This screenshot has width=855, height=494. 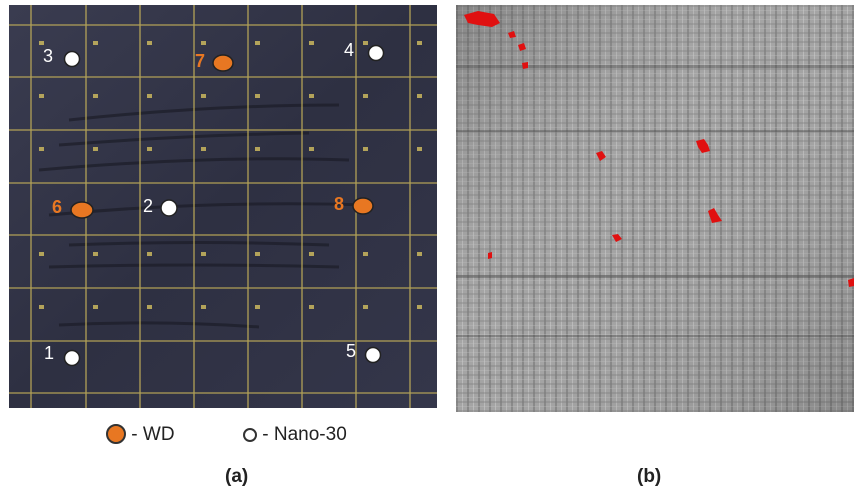 What do you see at coordinates (304, 434) in the screenshot?
I see `legend-nano-label: - Nano-30` at bounding box center [304, 434].